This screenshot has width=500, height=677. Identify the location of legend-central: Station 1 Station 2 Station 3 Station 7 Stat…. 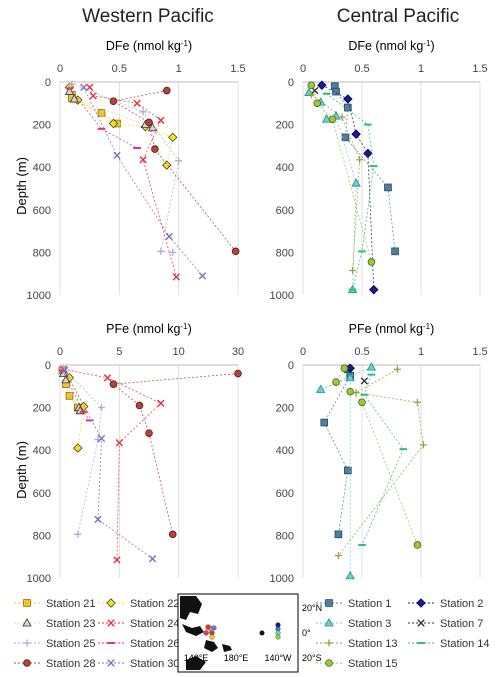
(403, 634).